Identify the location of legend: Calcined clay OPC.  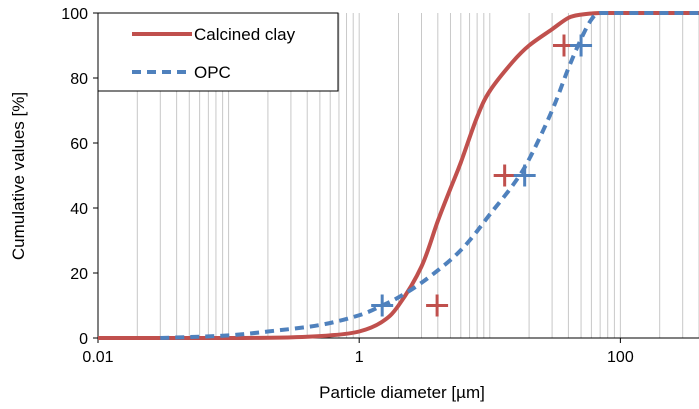
(218, 52).